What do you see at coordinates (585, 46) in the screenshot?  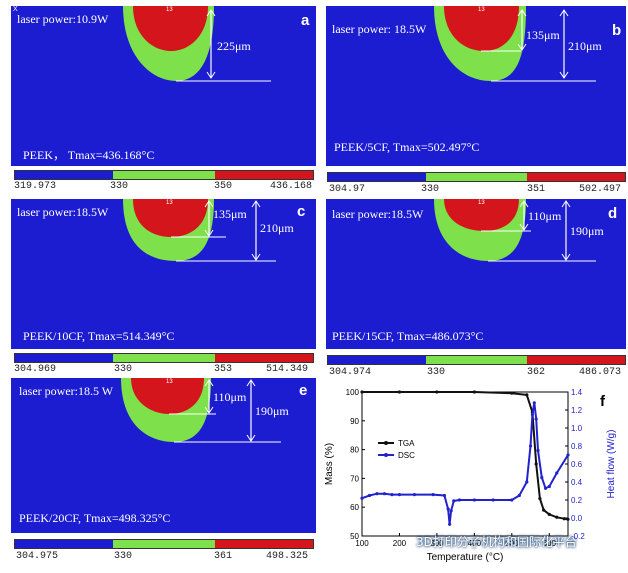 I see `depth-label-2: 210μm` at bounding box center [585, 46].